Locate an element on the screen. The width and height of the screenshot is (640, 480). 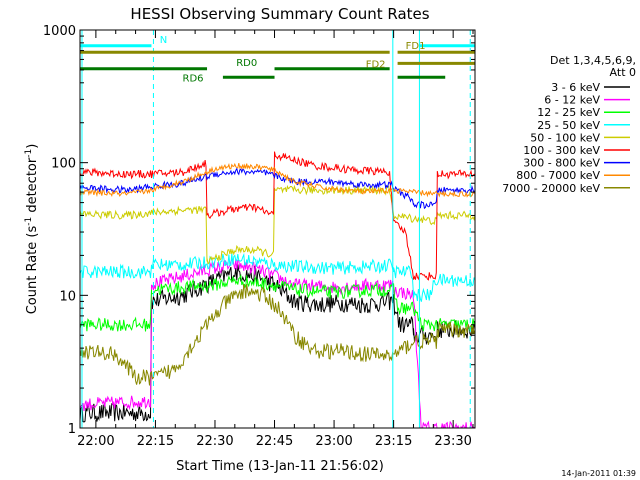
chart-title: HESSI Observing Summary Count Rates is located at coordinates (279, 14).